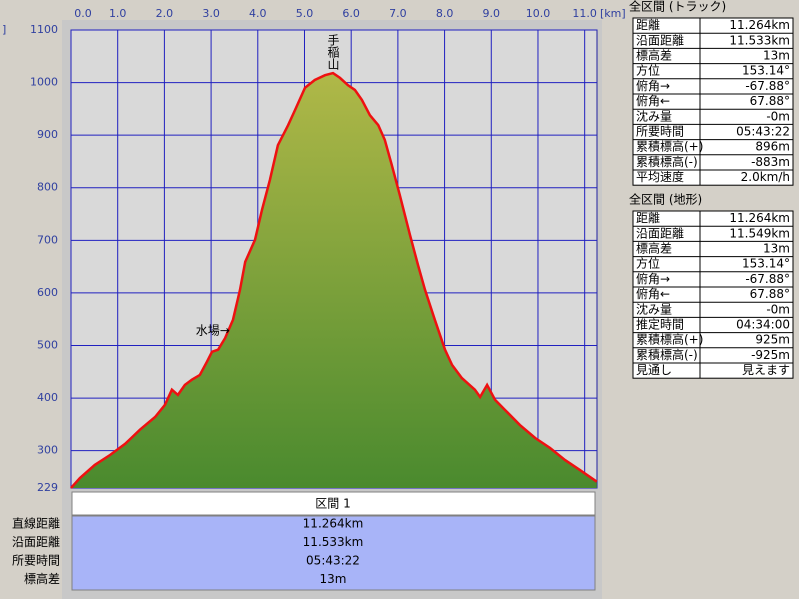 This screenshot has height=599, width=799. What do you see at coordinates (258, 13) in the screenshot?
I see `x-tick-label: 4.0` at bounding box center [258, 13].